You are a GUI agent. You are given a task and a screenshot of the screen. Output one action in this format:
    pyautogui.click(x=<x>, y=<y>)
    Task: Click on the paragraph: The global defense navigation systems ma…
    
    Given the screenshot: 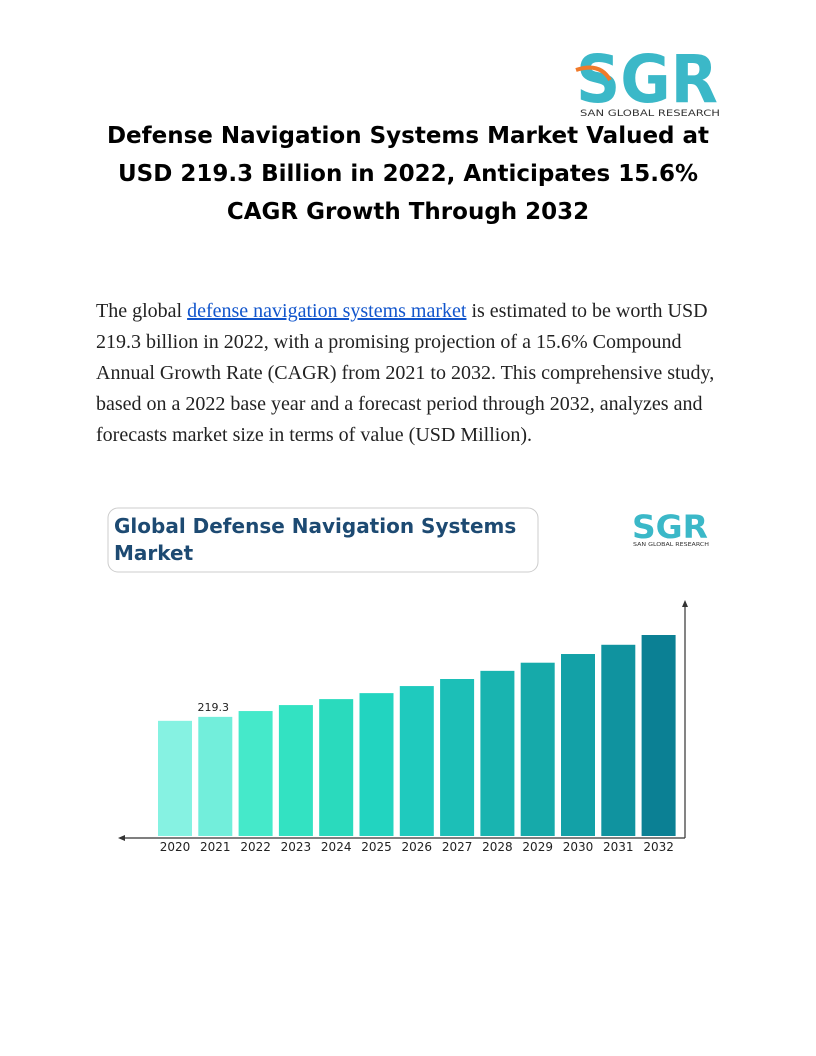 What is the action you would take?
    pyautogui.click(x=411, y=373)
    